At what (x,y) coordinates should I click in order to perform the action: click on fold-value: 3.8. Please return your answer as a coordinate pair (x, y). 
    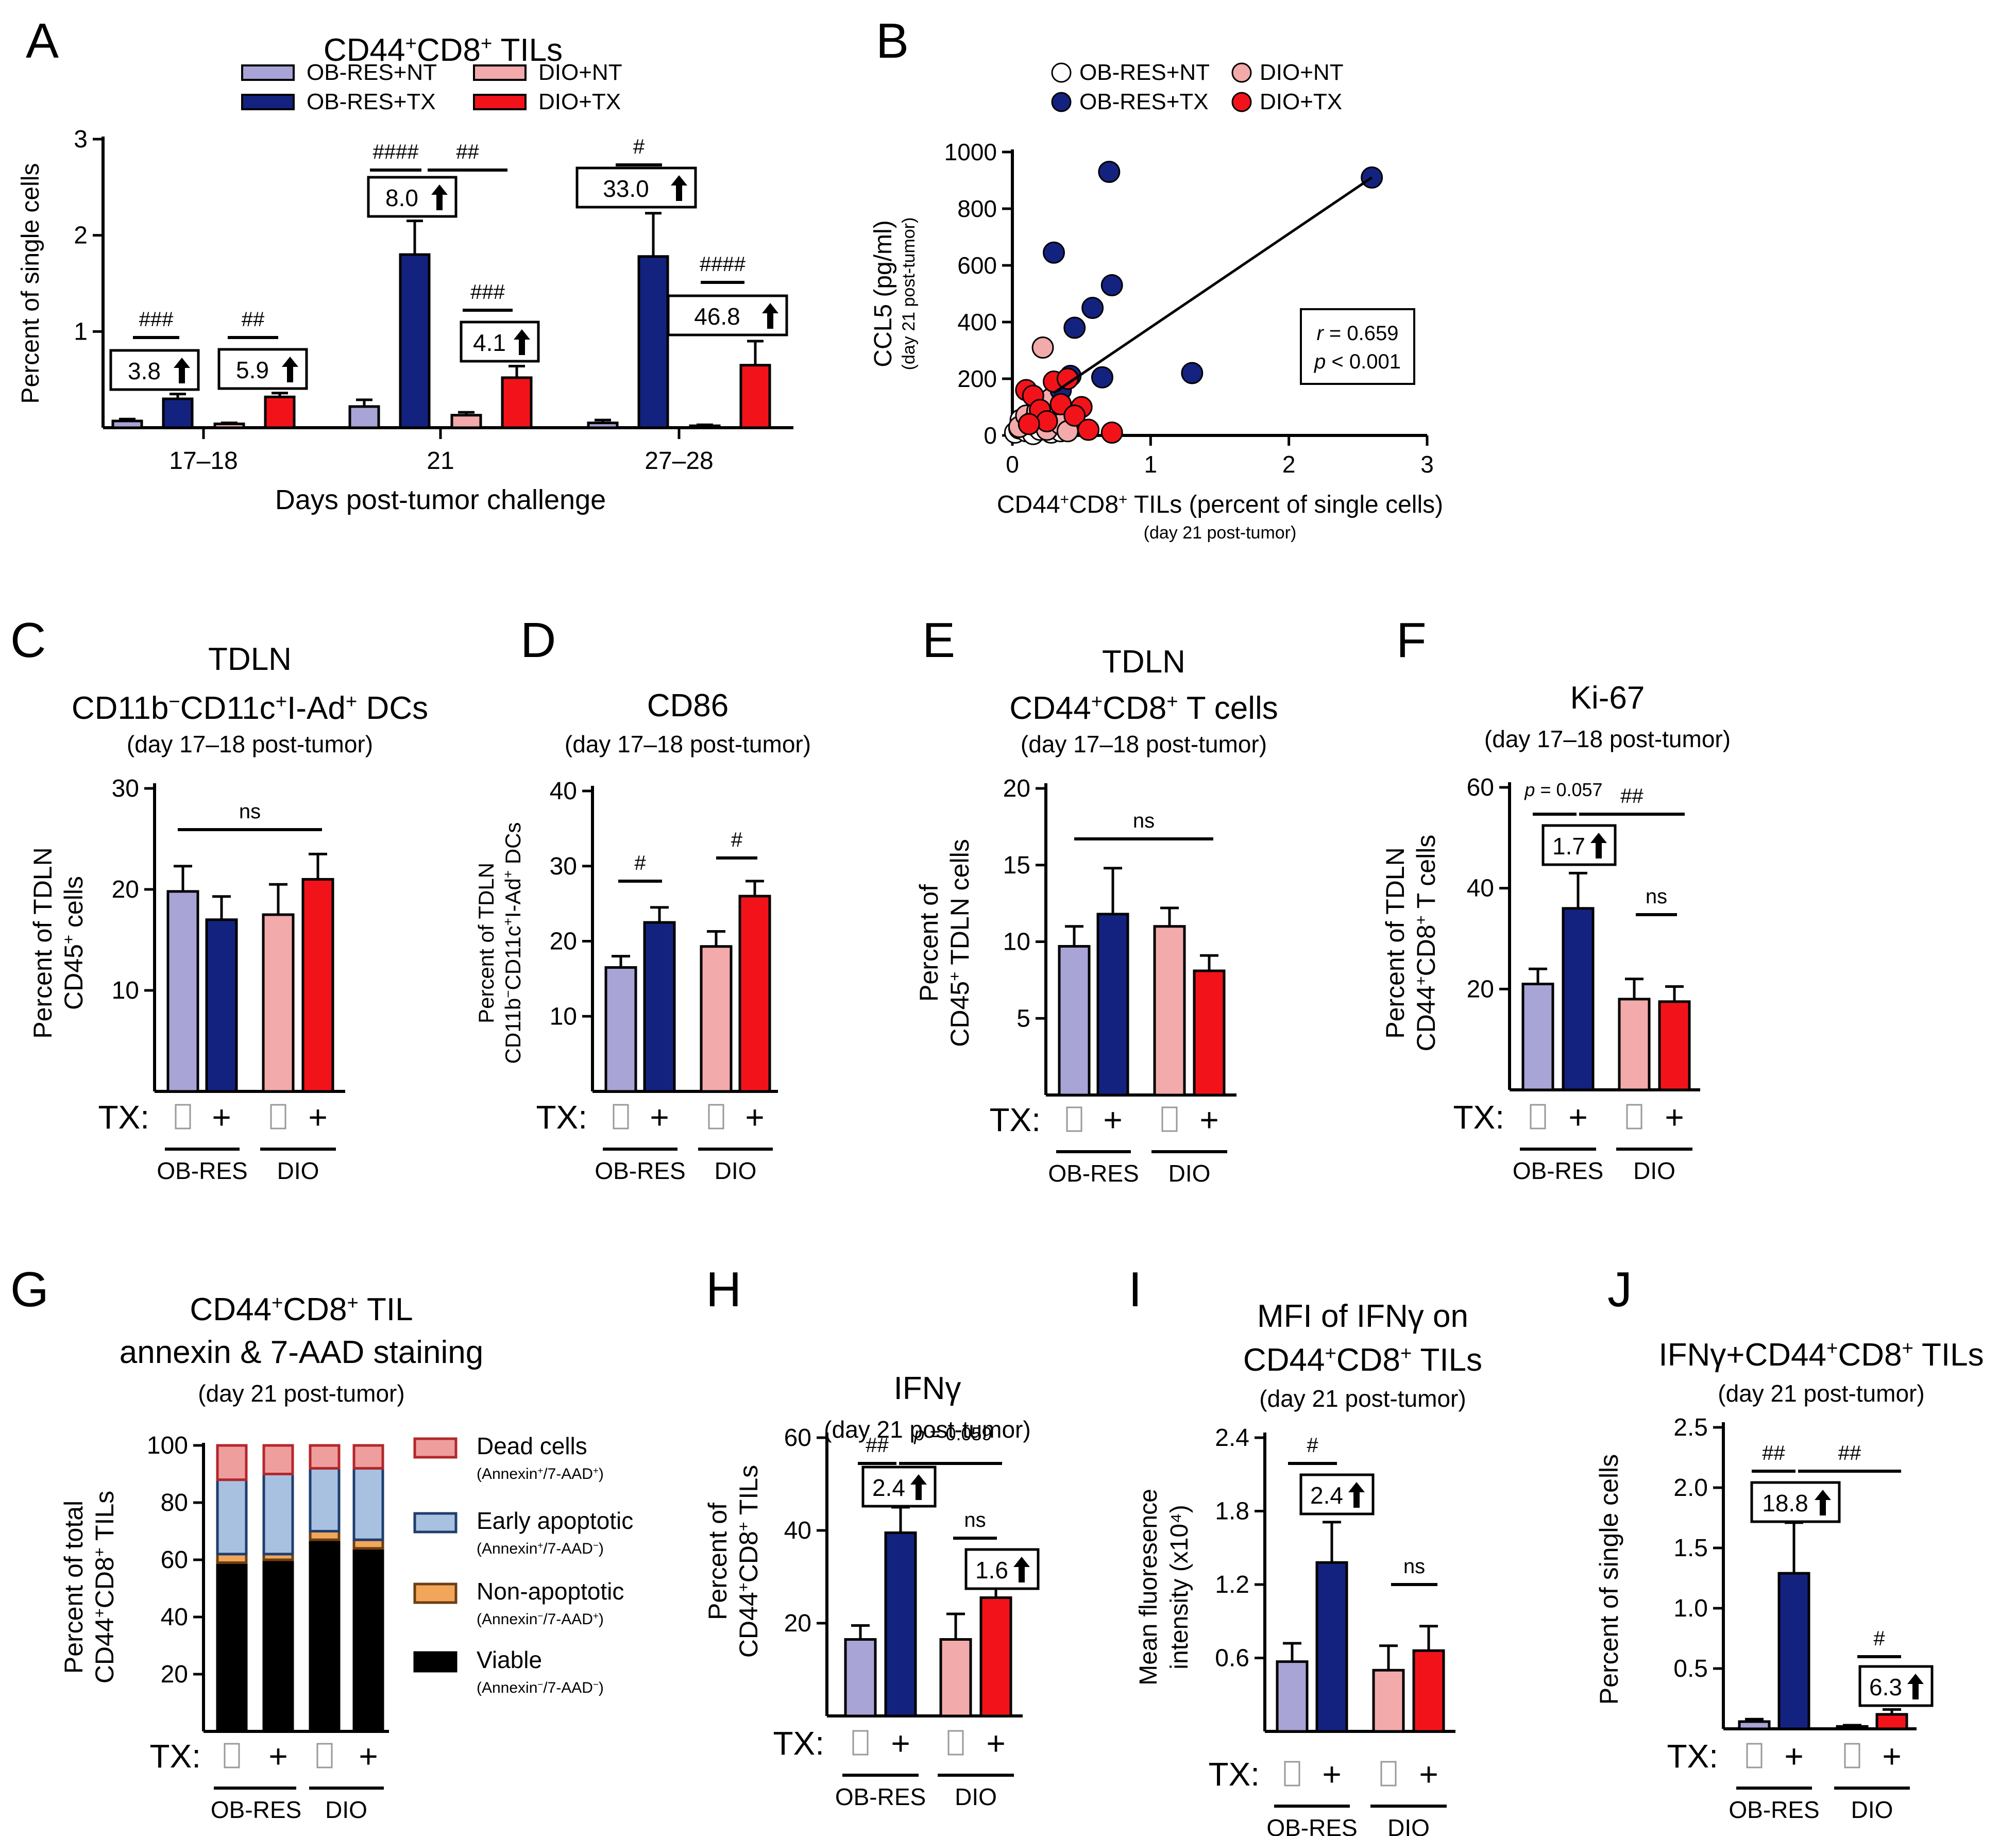
    Looking at the image, I should click on (145, 371).